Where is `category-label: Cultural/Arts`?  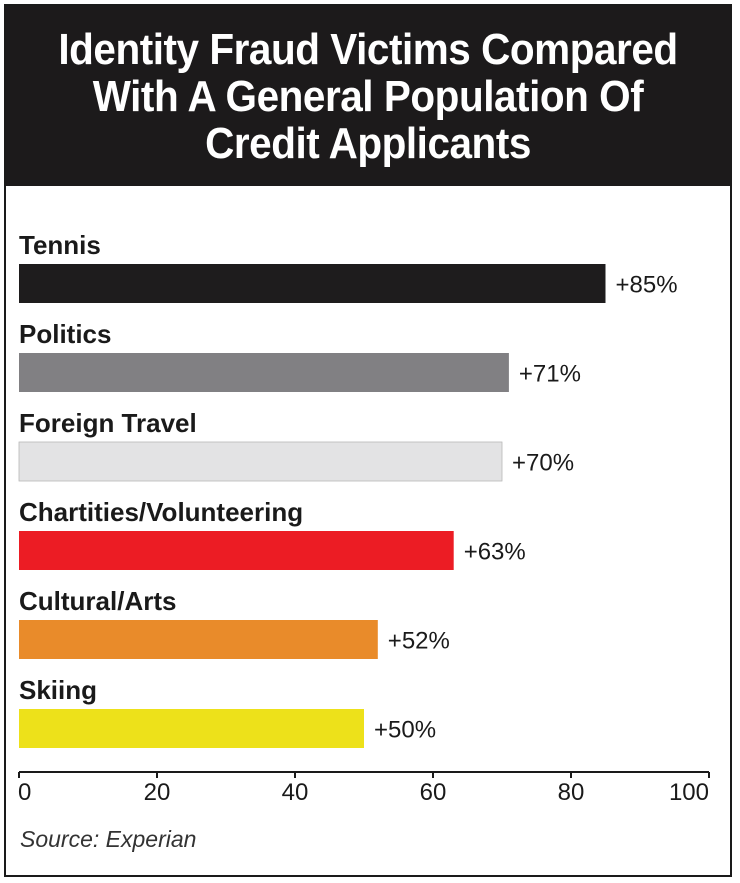
category-label: Cultural/Arts is located at coordinates (97, 601).